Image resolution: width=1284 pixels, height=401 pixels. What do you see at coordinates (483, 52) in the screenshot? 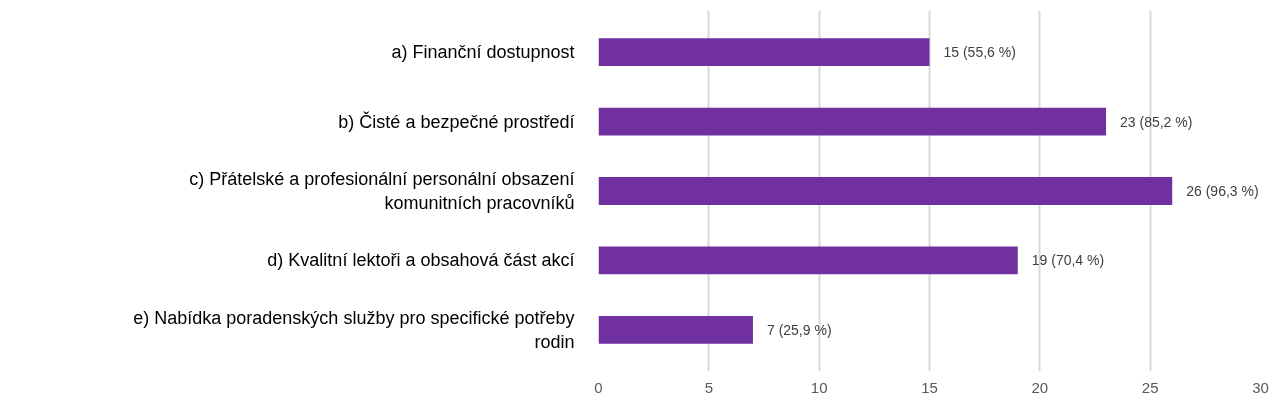
I see `y-tick-label: a) Finanční dostupnost` at bounding box center [483, 52].